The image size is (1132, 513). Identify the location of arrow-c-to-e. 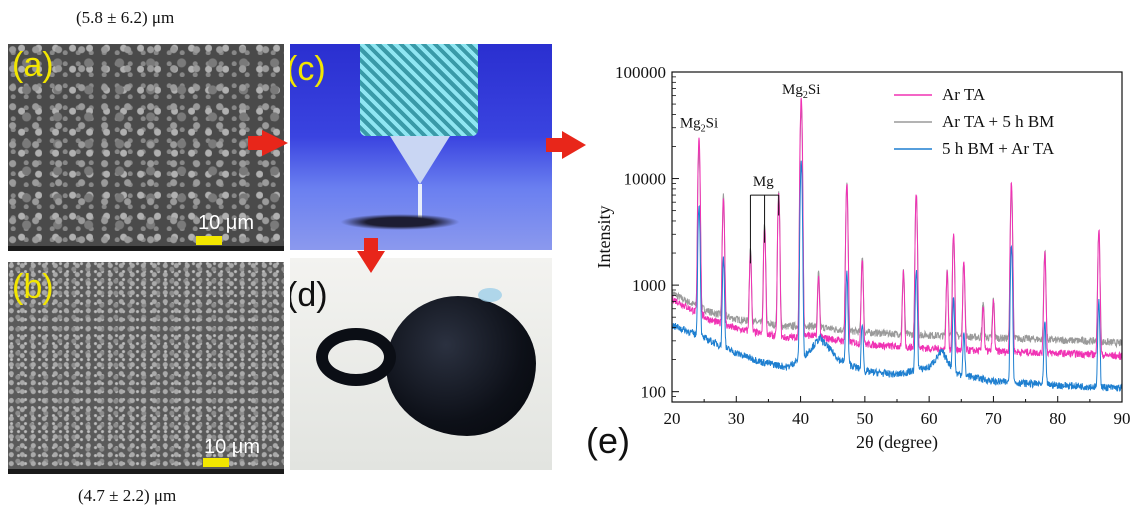
(574, 145).